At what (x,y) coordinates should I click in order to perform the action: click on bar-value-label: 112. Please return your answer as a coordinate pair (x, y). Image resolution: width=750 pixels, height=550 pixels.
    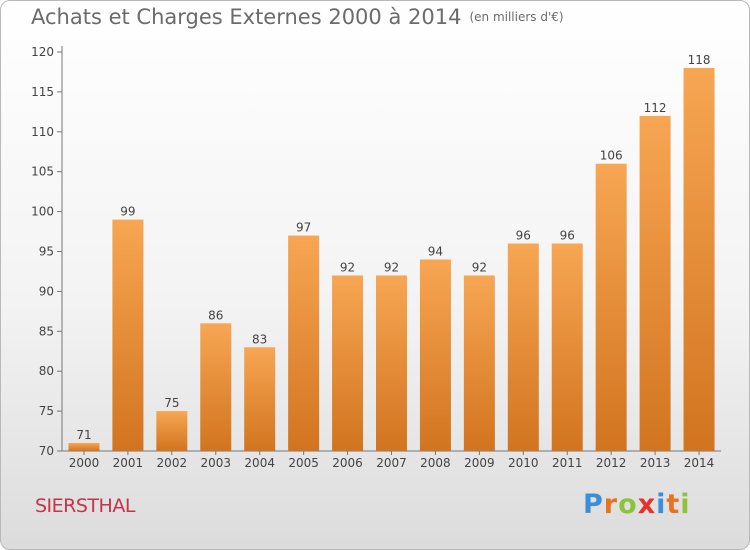
    Looking at the image, I should click on (655, 108).